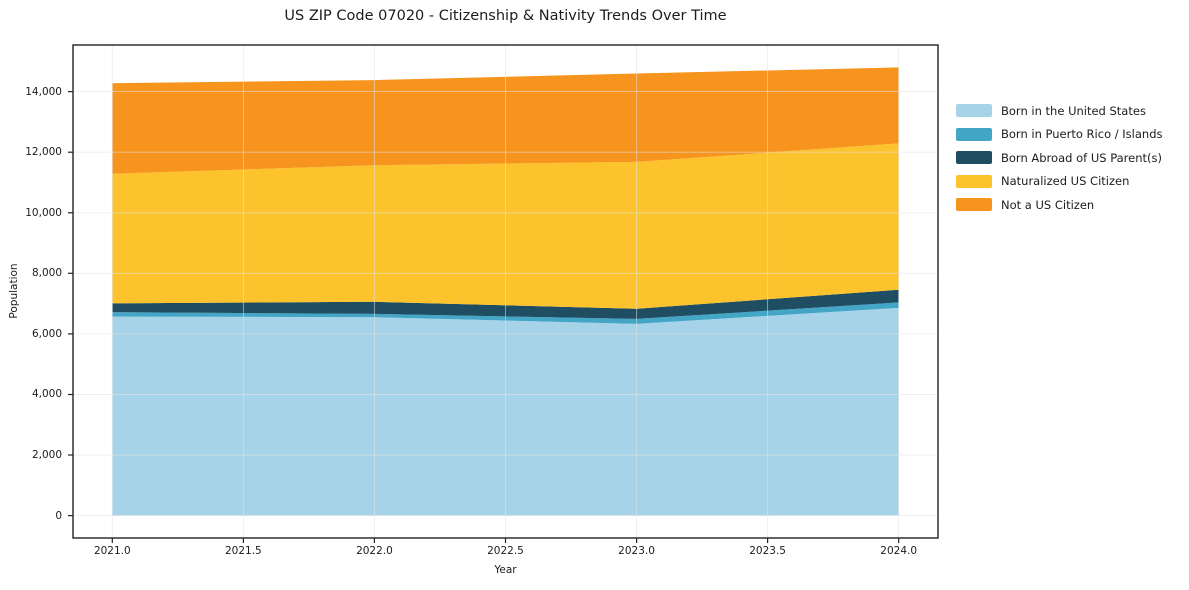 This screenshot has width=1189, height=590. What do you see at coordinates (46, 273) in the screenshot?
I see `ytick-label: 8,000` at bounding box center [46, 273].